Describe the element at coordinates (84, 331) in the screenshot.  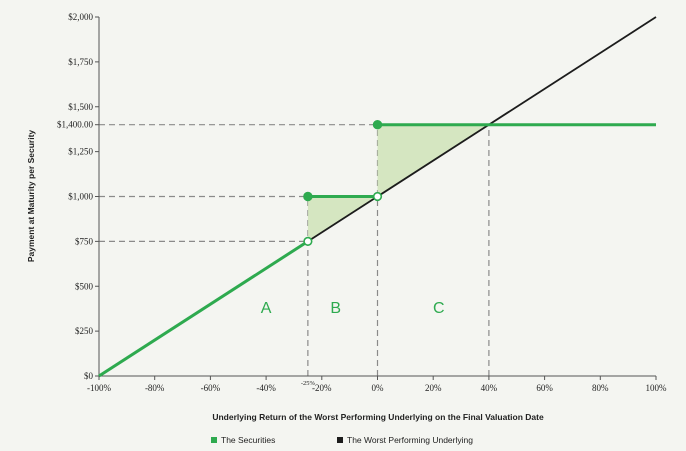
I see `y-tick-label: $250` at that location.